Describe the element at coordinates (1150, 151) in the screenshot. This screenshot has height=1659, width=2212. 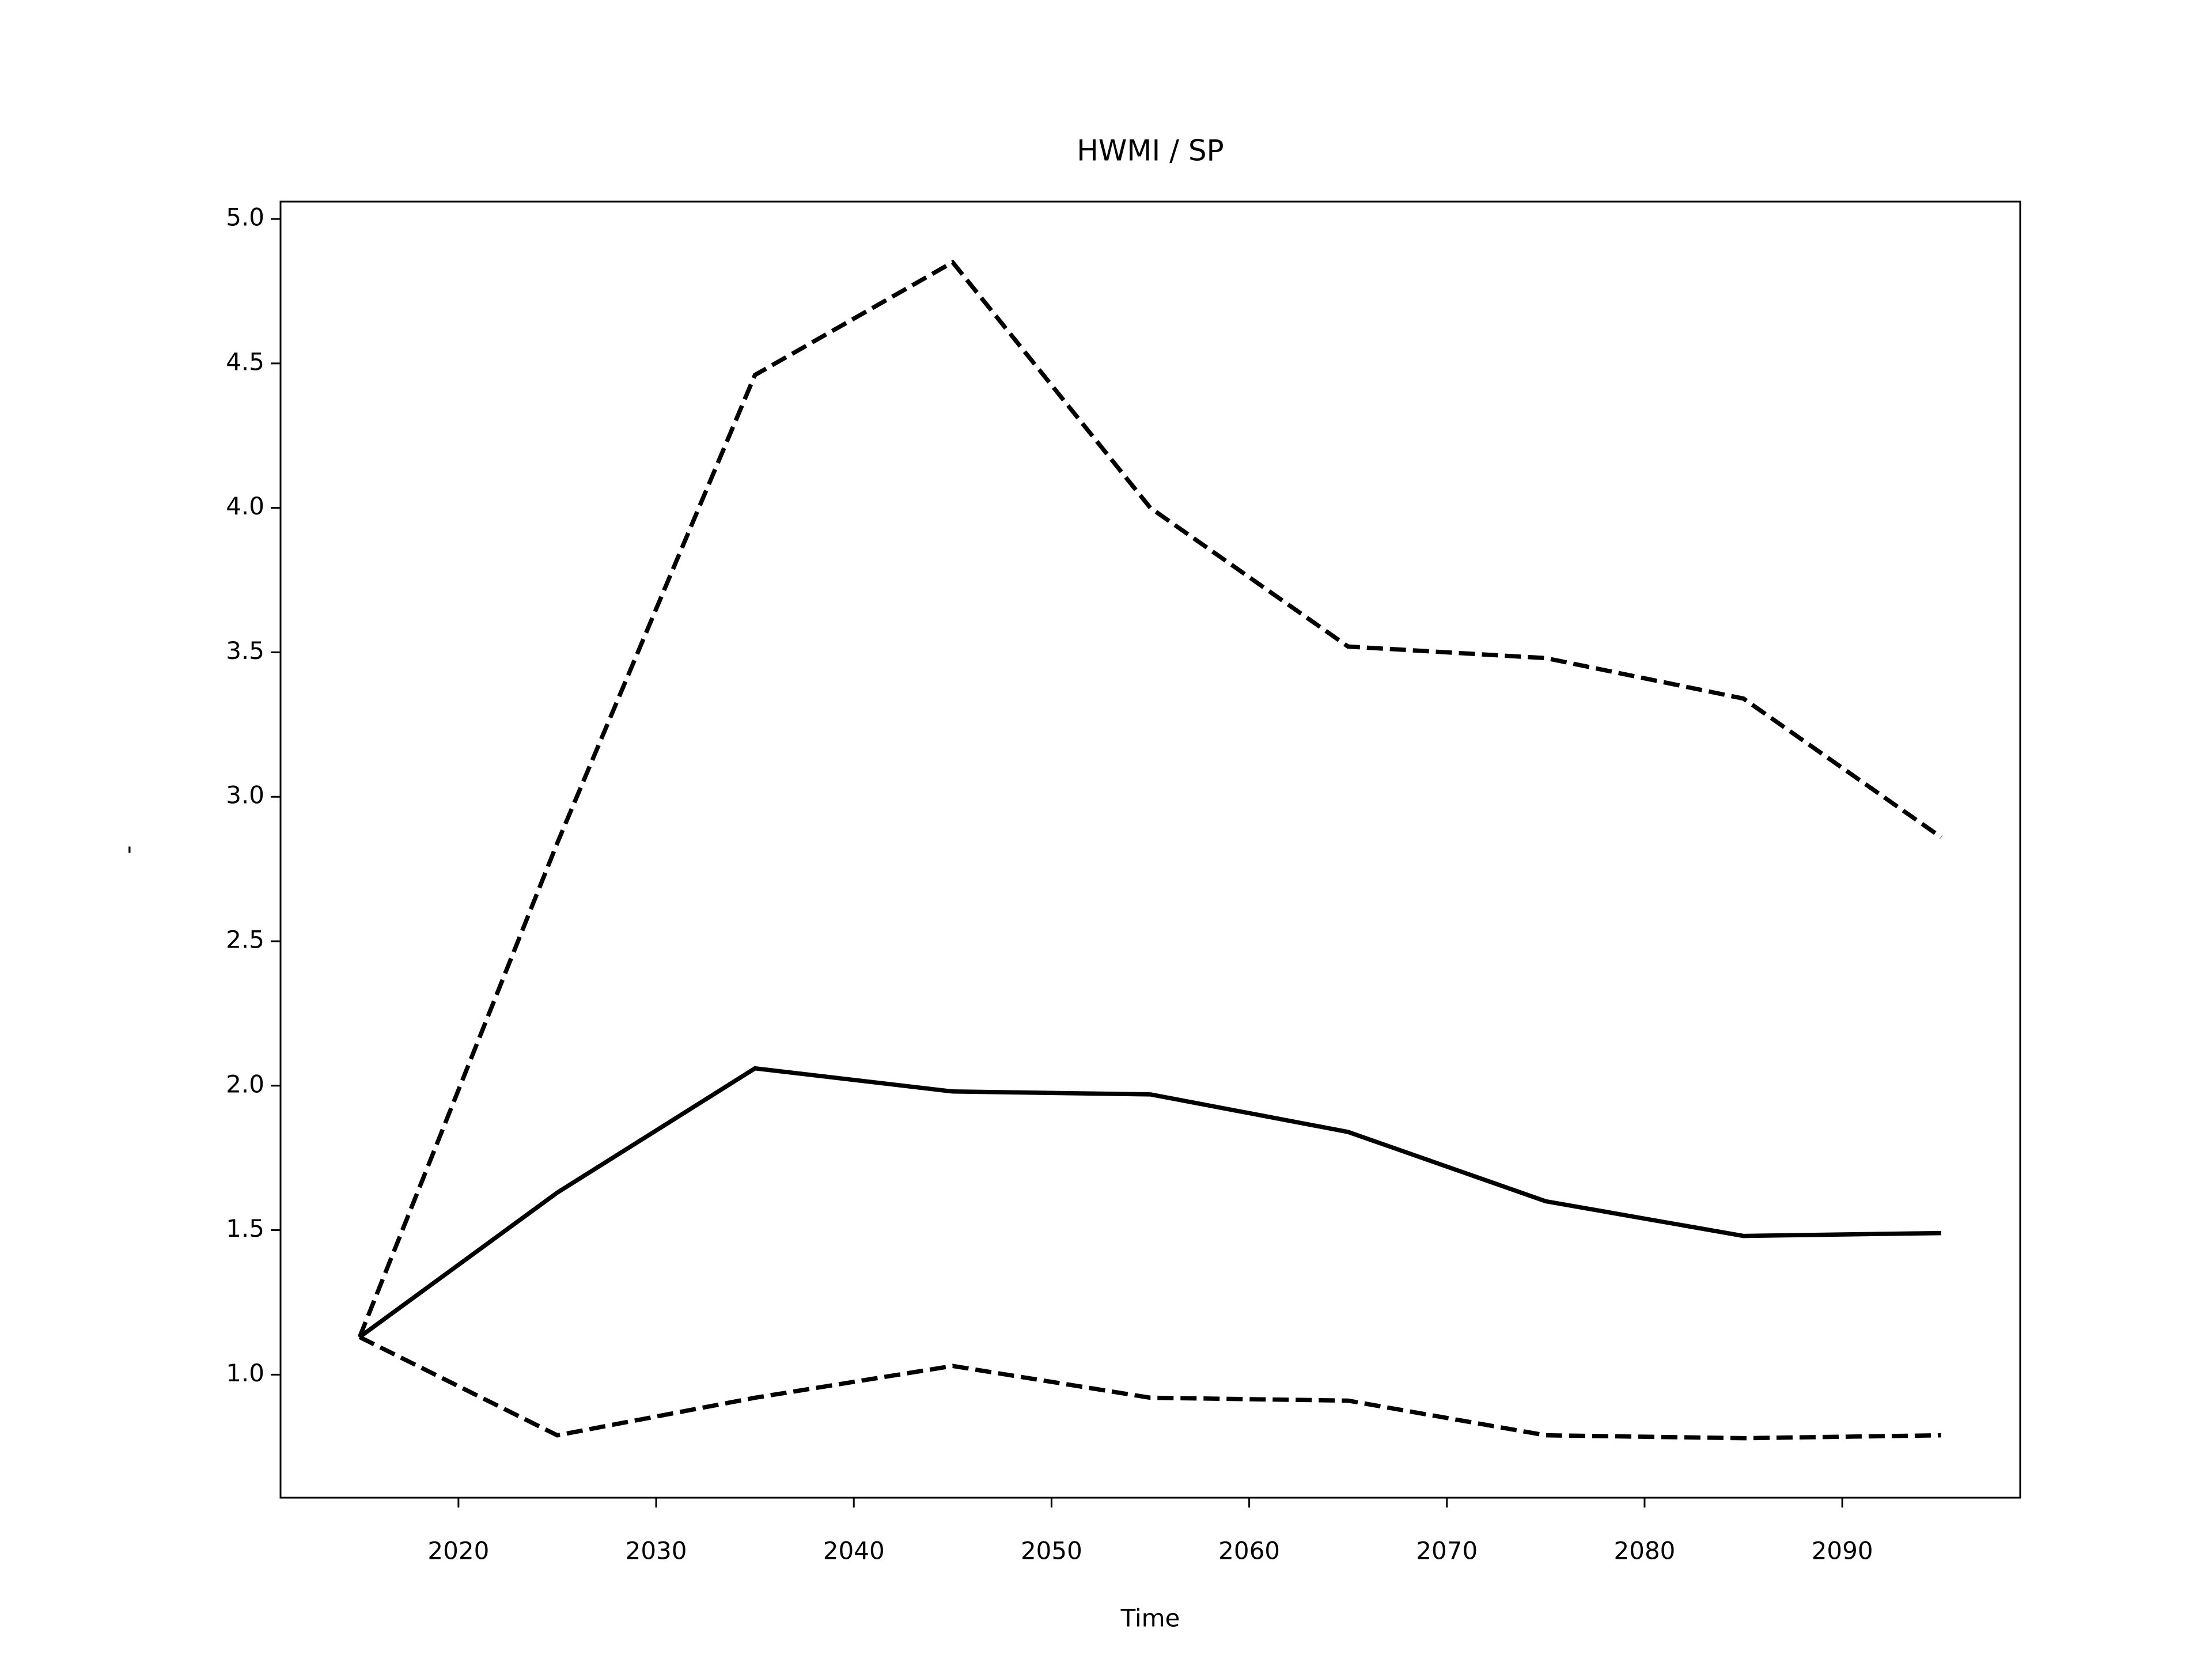
I see `chart-title: HWMI / SP` at that location.